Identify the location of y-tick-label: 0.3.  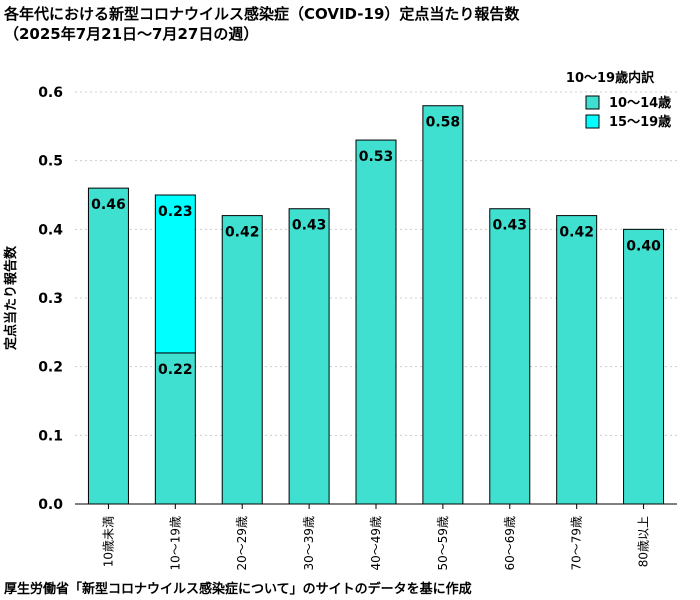
(50, 299).